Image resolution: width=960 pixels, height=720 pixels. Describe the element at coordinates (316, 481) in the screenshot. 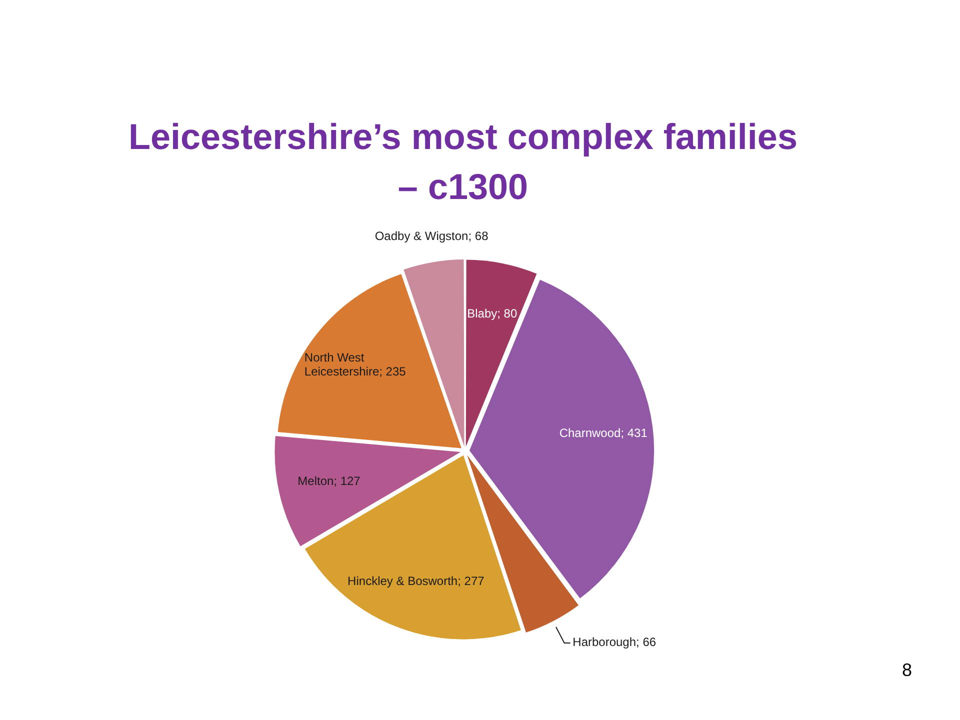

I see `slice-label: Melton` at that location.